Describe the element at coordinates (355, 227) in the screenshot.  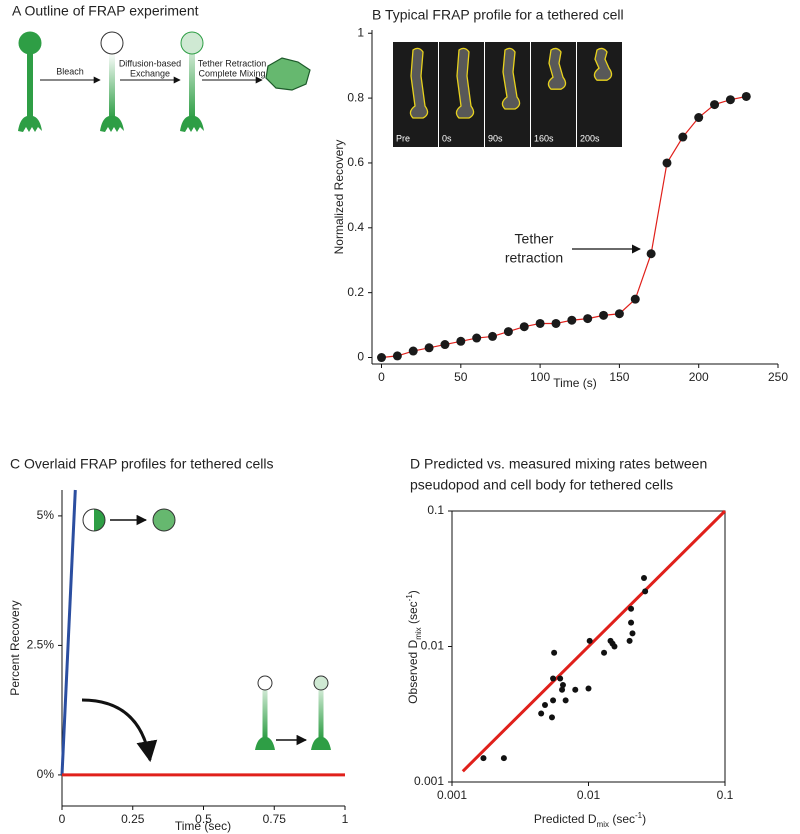
I see `y-tick-label: 0.4` at that location.